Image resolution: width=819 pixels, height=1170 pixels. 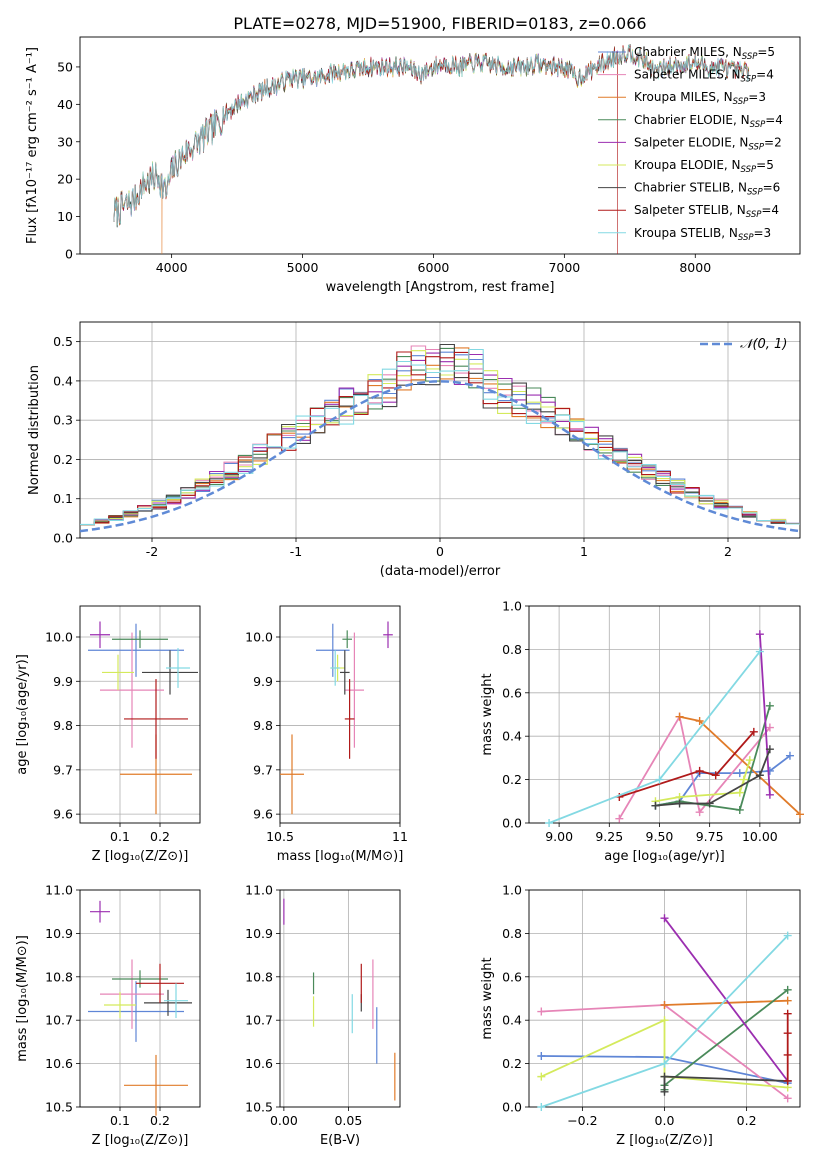 What do you see at coordinates (726, 1002) in the screenshot?
I see `weight-series-line` at bounding box center [726, 1002].